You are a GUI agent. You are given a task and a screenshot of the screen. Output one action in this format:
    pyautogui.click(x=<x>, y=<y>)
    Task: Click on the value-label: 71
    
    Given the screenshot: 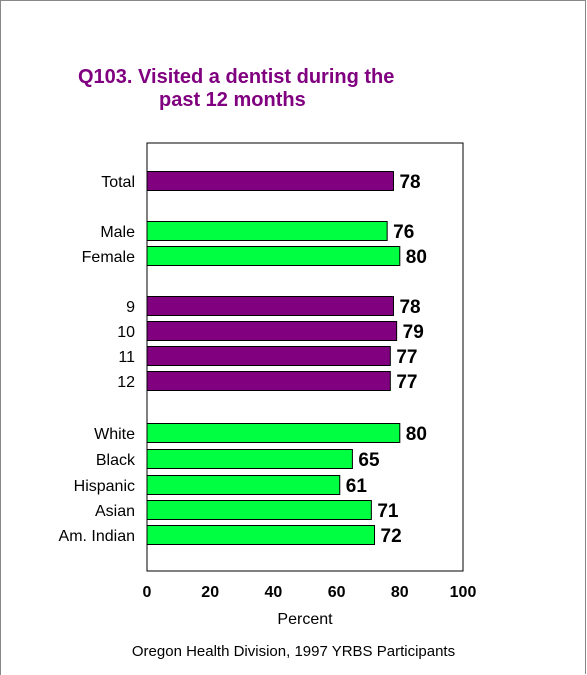 What is the action you would take?
    pyautogui.click(x=388, y=511)
    